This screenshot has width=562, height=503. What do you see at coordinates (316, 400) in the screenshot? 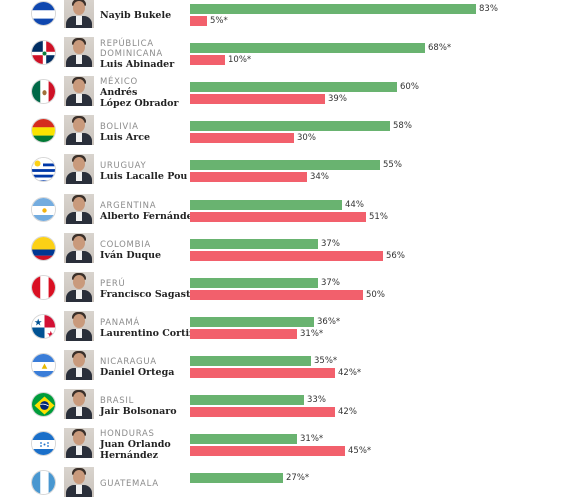
I see `approval-value-label: 33%` at bounding box center [316, 400].